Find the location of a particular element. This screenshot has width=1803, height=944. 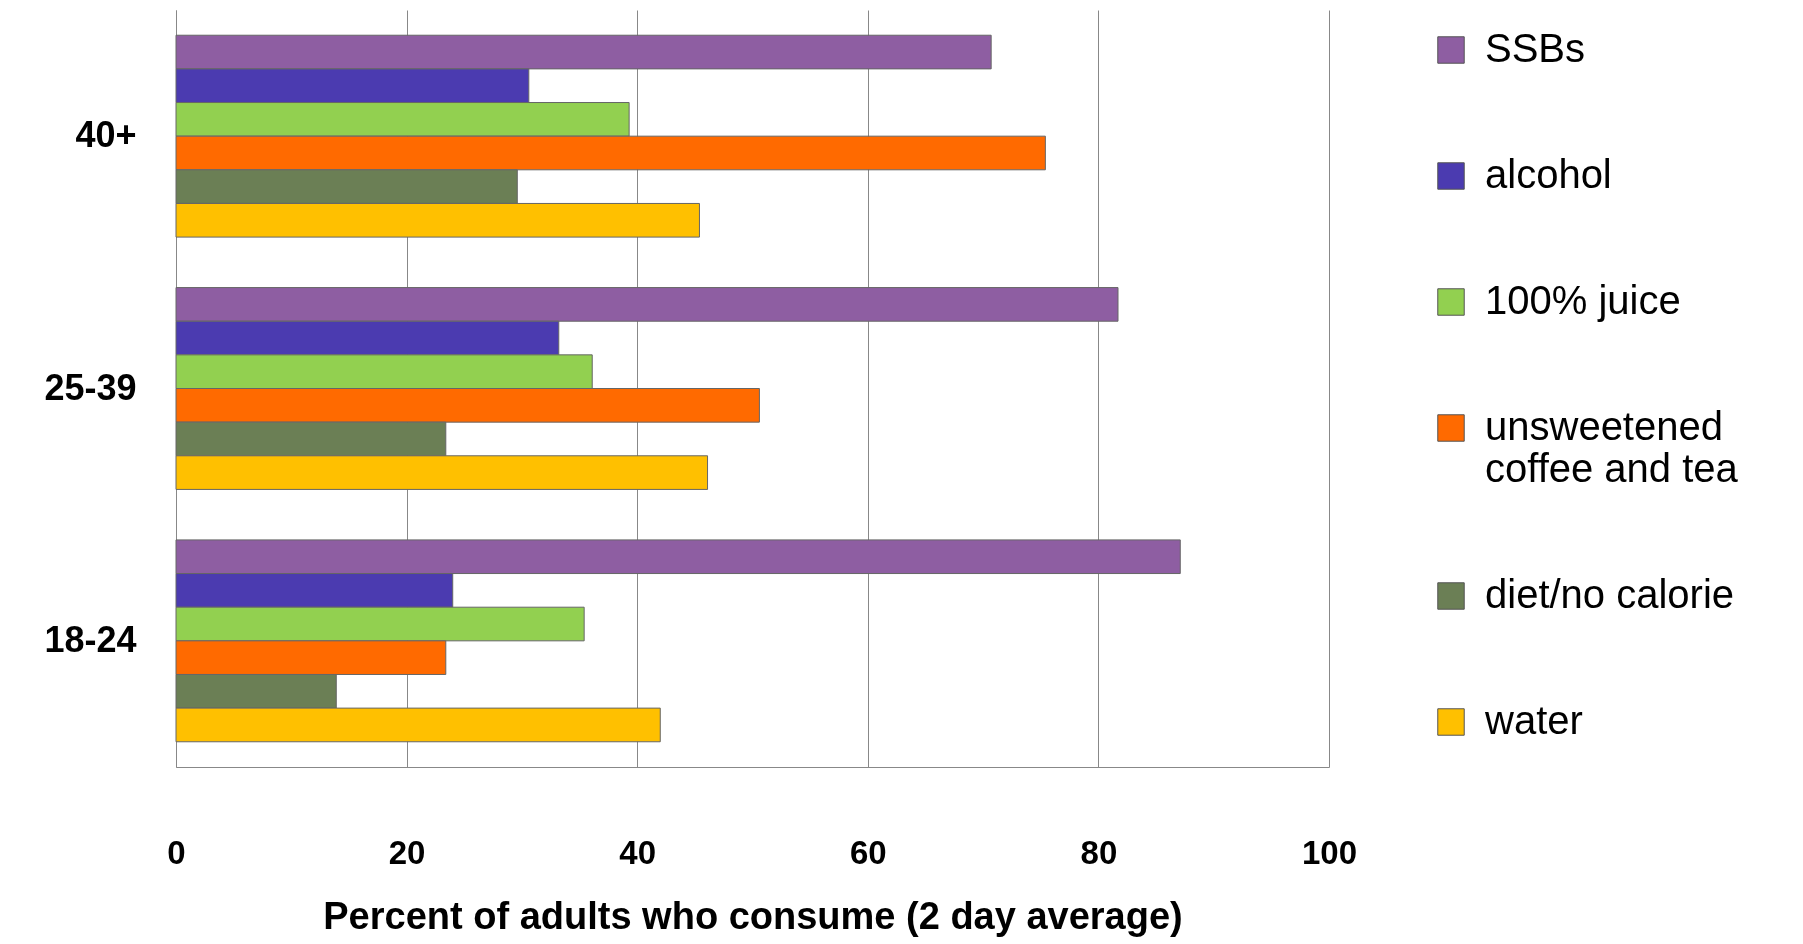

legend-label: alcohol is located at coordinates (1548, 174).